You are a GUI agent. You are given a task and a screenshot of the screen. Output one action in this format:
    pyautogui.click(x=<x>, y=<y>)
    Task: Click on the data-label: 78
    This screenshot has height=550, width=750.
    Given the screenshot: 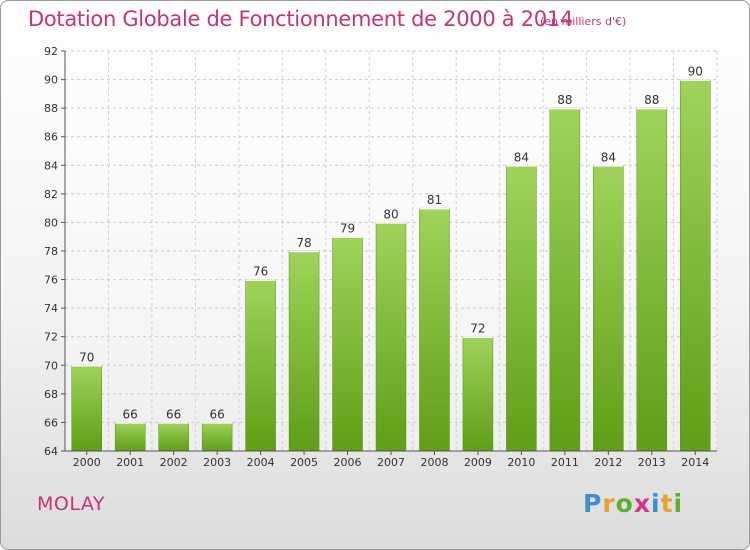 What is the action you would take?
    pyautogui.click(x=303, y=243)
    